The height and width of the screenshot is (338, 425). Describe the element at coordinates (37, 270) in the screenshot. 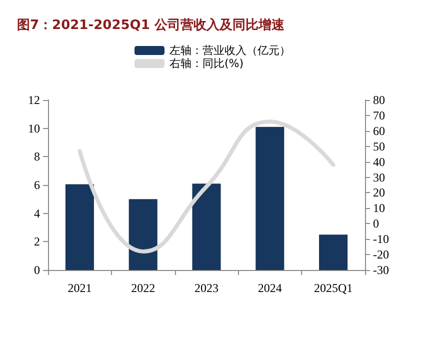

I see `y-tick-label: 0` at that location.